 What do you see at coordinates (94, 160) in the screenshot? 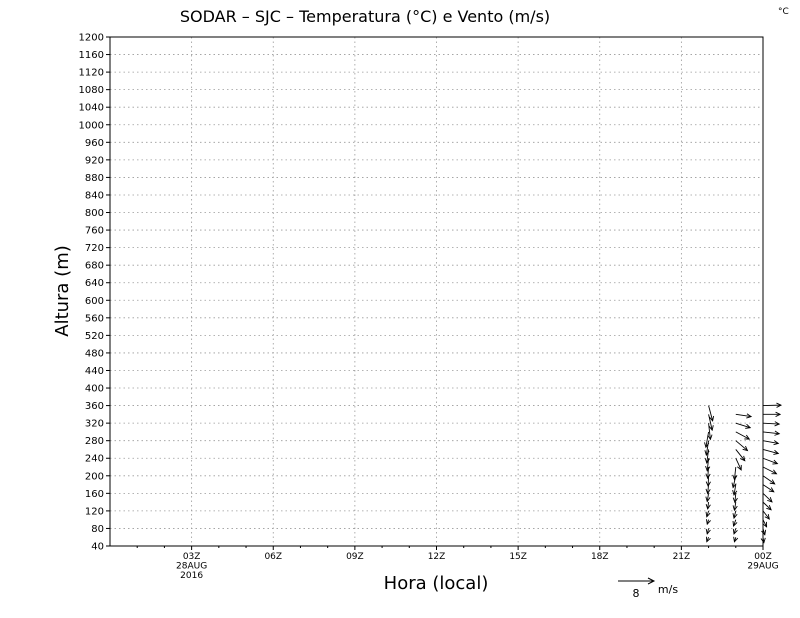
I see `y-tick-label: 920` at bounding box center [94, 160].